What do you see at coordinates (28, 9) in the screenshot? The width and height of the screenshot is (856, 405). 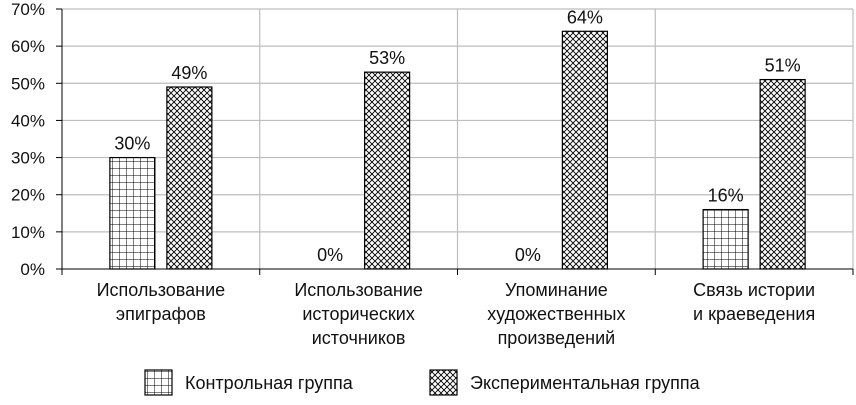 I see `y-tick-label: 70%` at bounding box center [28, 9].